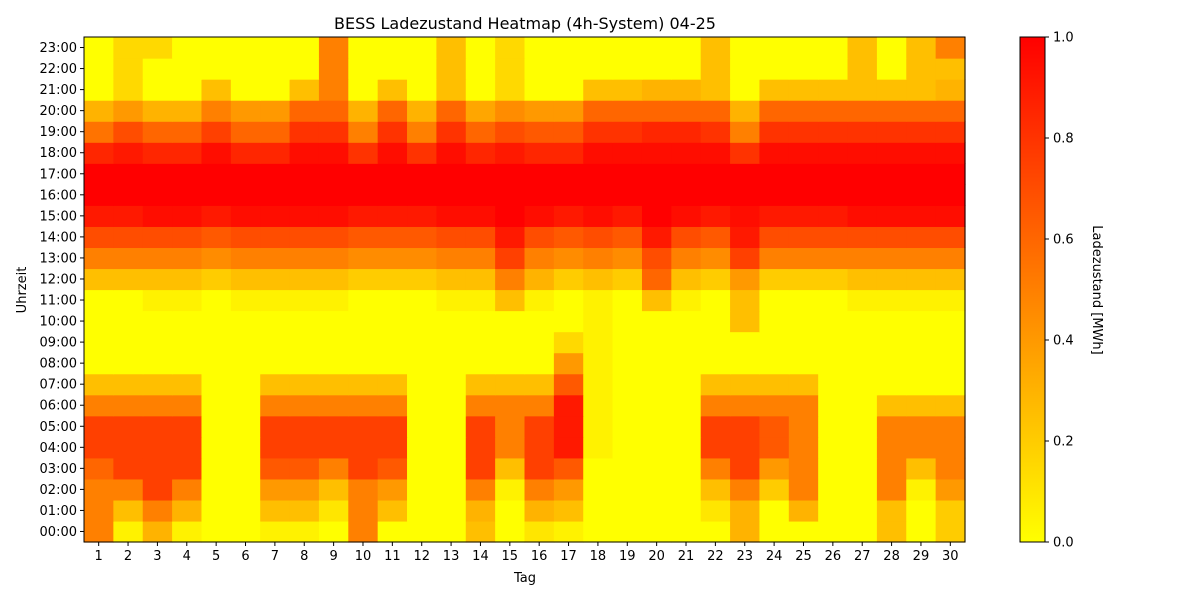 The image size is (1200, 600). Describe the element at coordinates (1063, 240) in the screenshot. I see `colorbar-tick-label: 0.6` at that location.